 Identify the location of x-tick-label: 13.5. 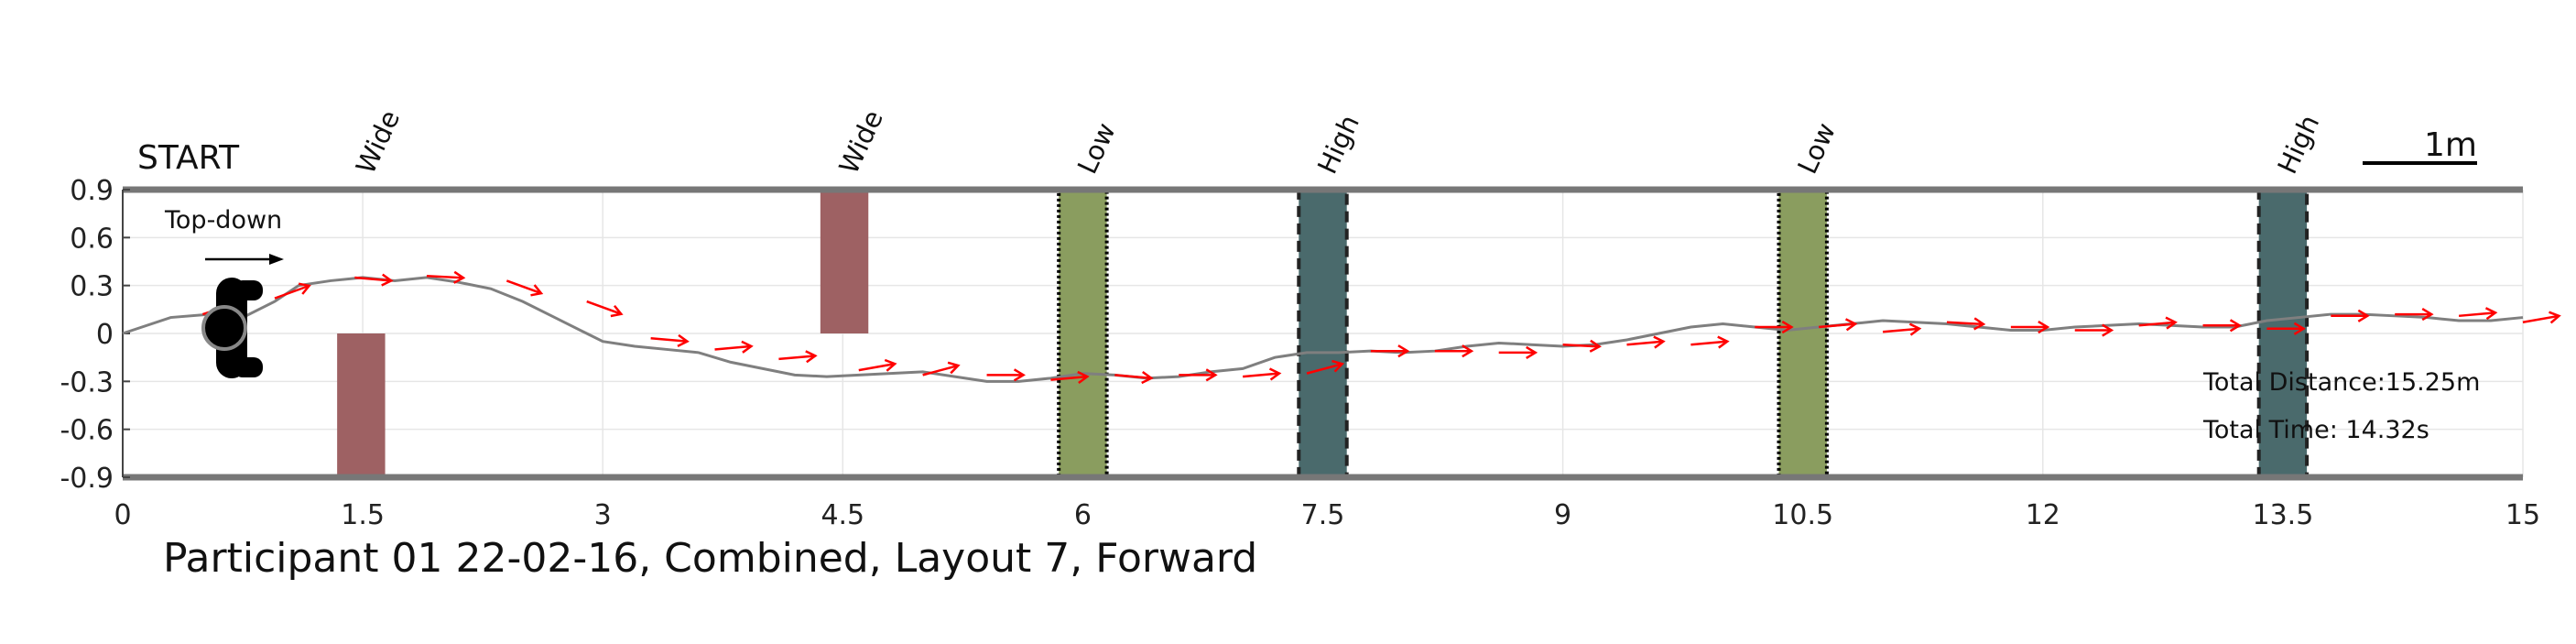
(2283, 515).